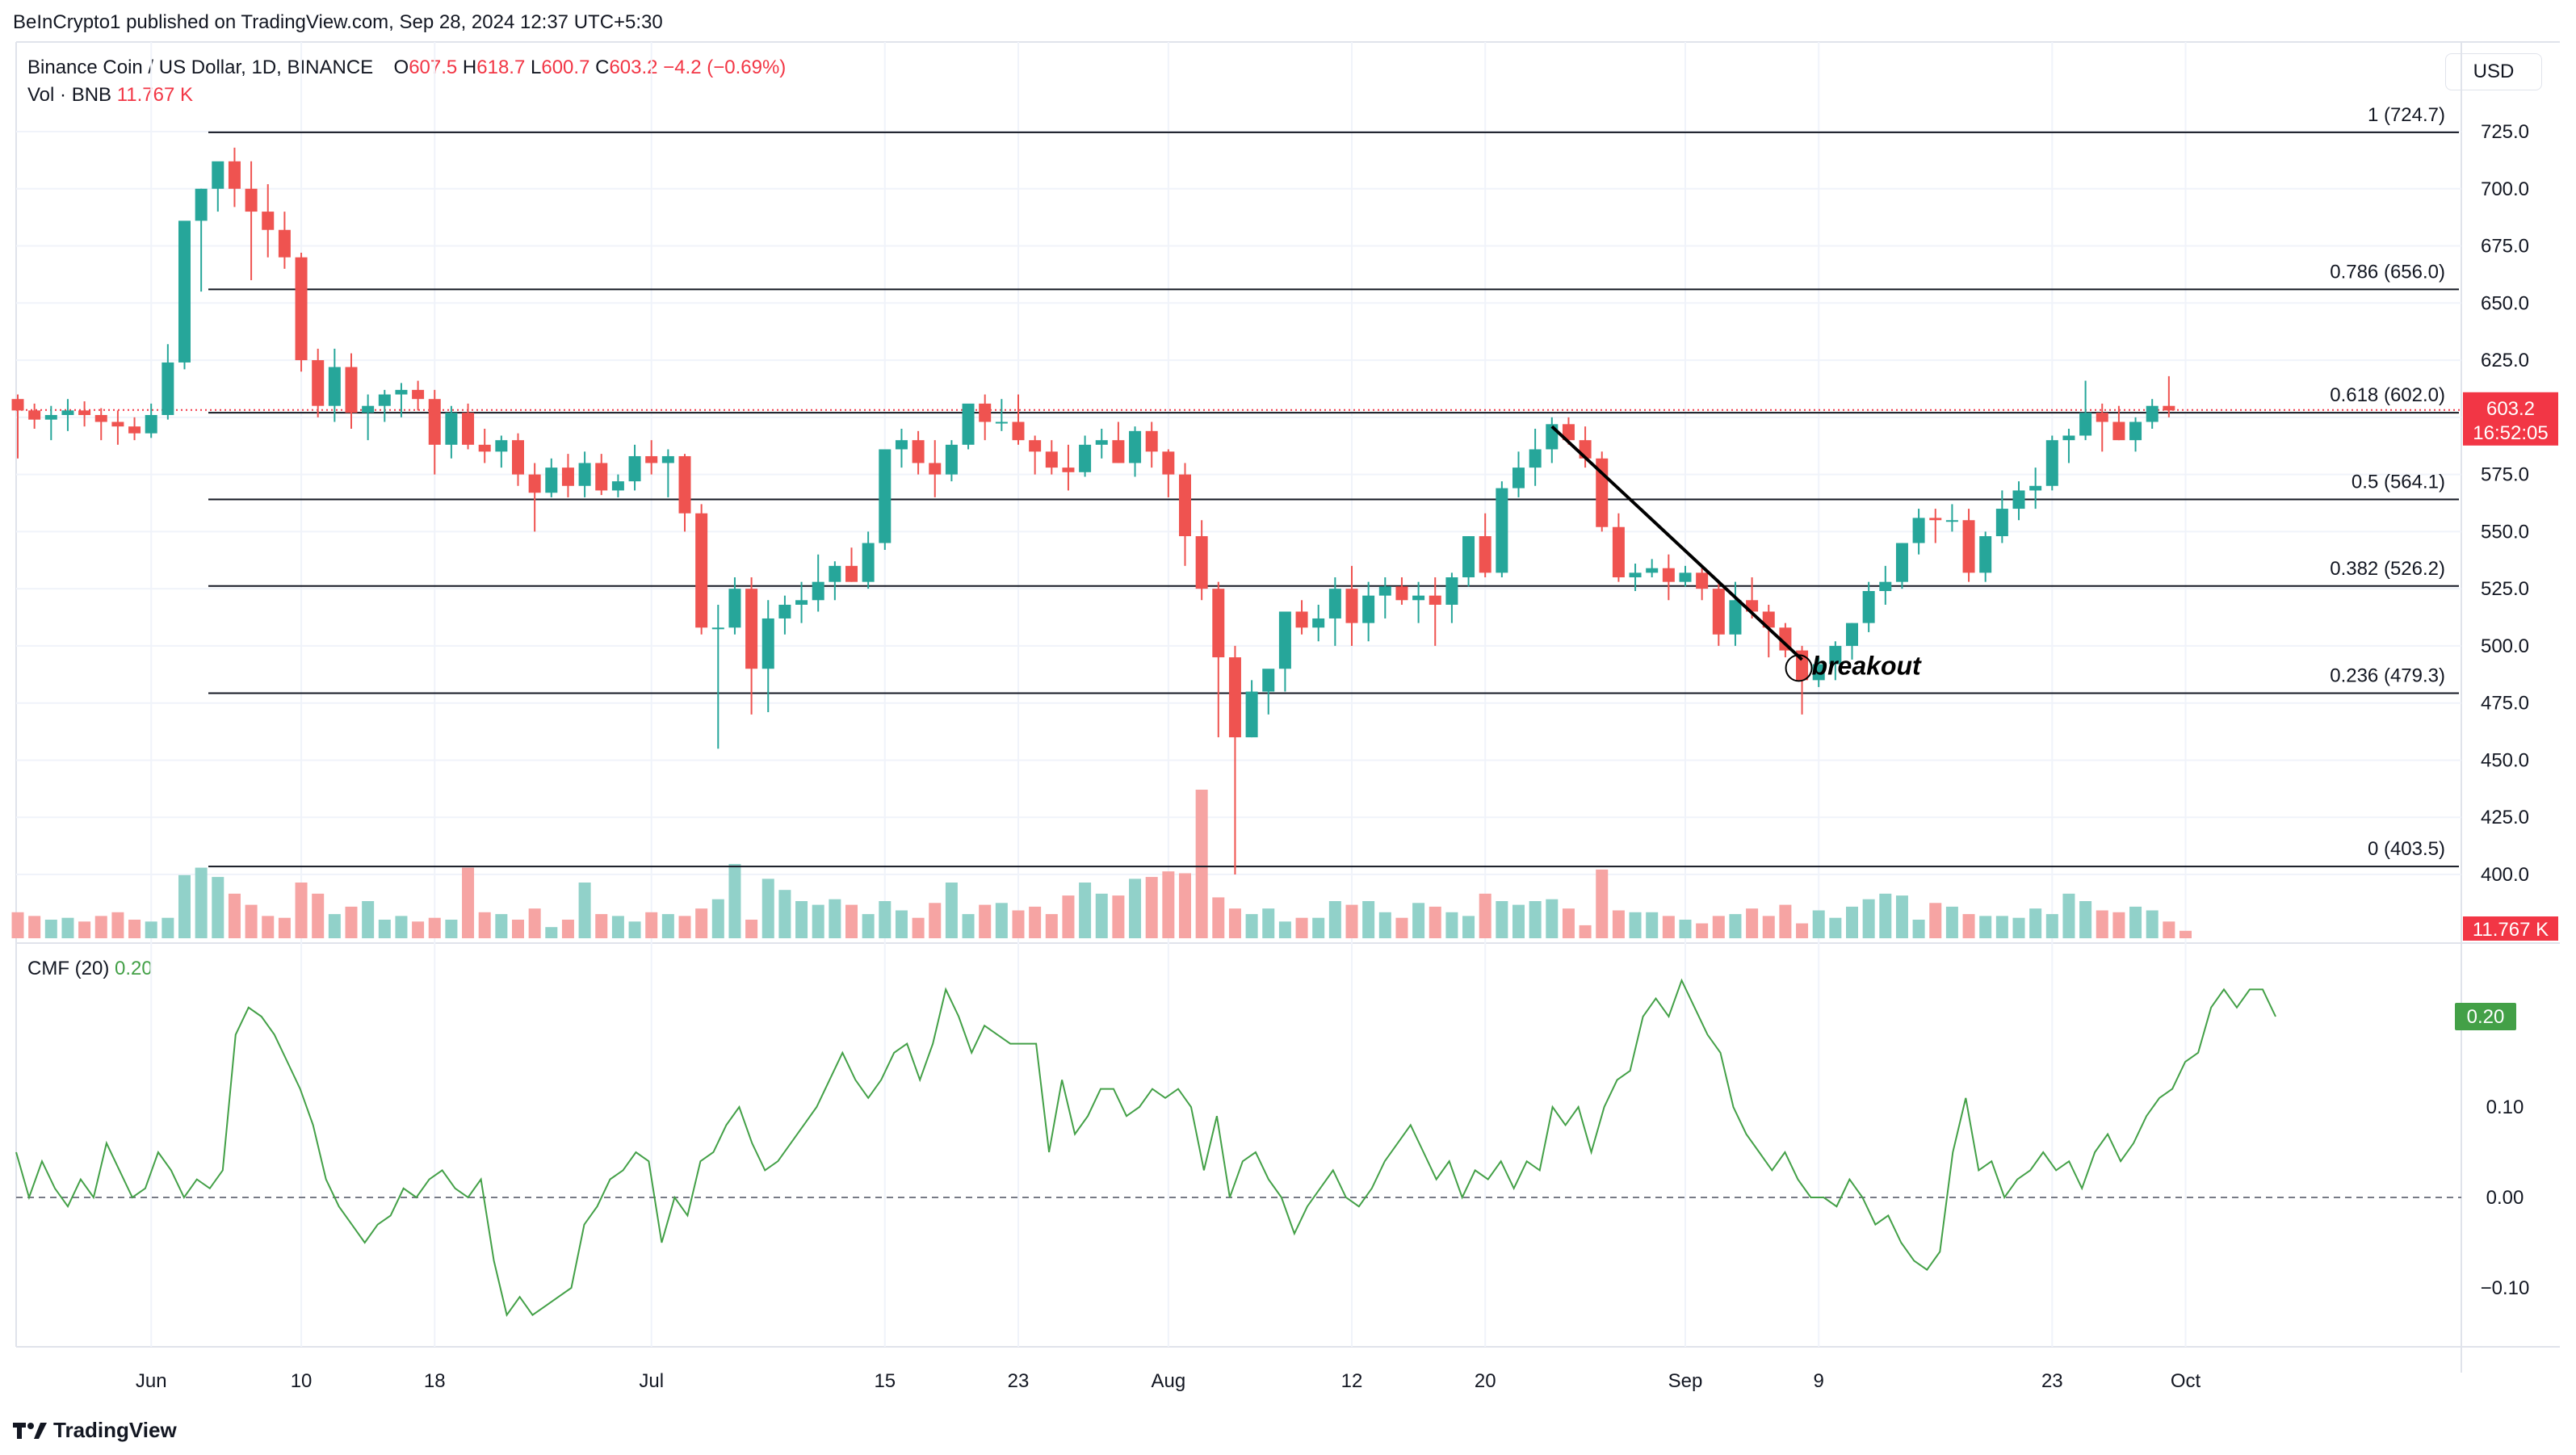 The width and height of the screenshot is (2576, 1455). I want to click on x-tick-label: 10, so click(302, 1381).